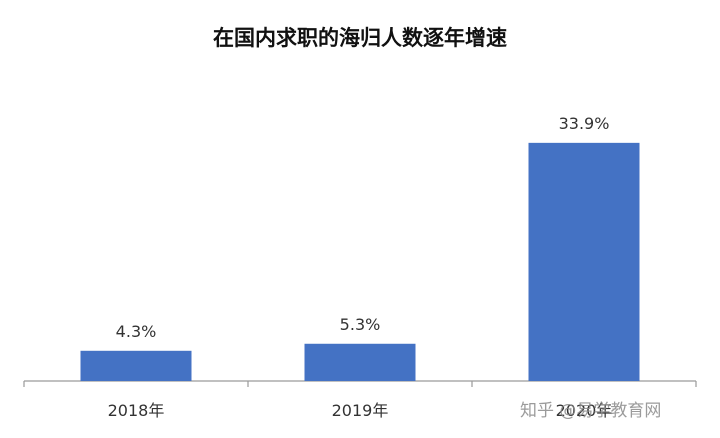  What do you see at coordinates (360, 324) in the screenshot?
I see `data-label-1: 5.3%` at bounding box center [360, 324].